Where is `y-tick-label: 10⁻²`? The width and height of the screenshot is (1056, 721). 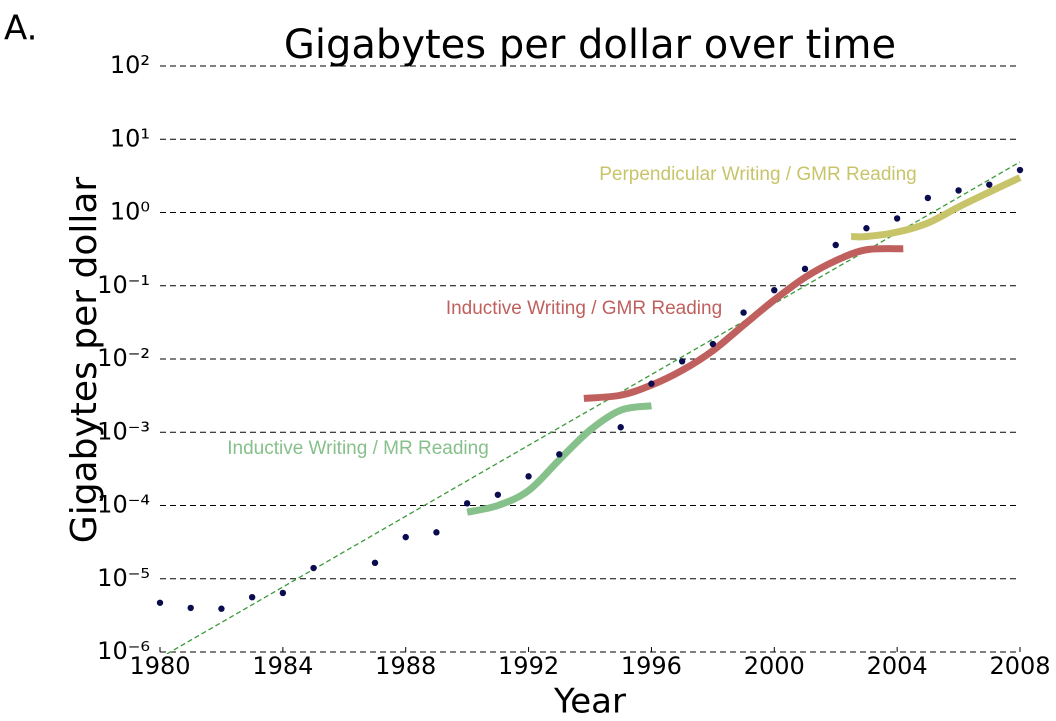
y-tick-label: 10⁻² is located at coordinates (123, 358).